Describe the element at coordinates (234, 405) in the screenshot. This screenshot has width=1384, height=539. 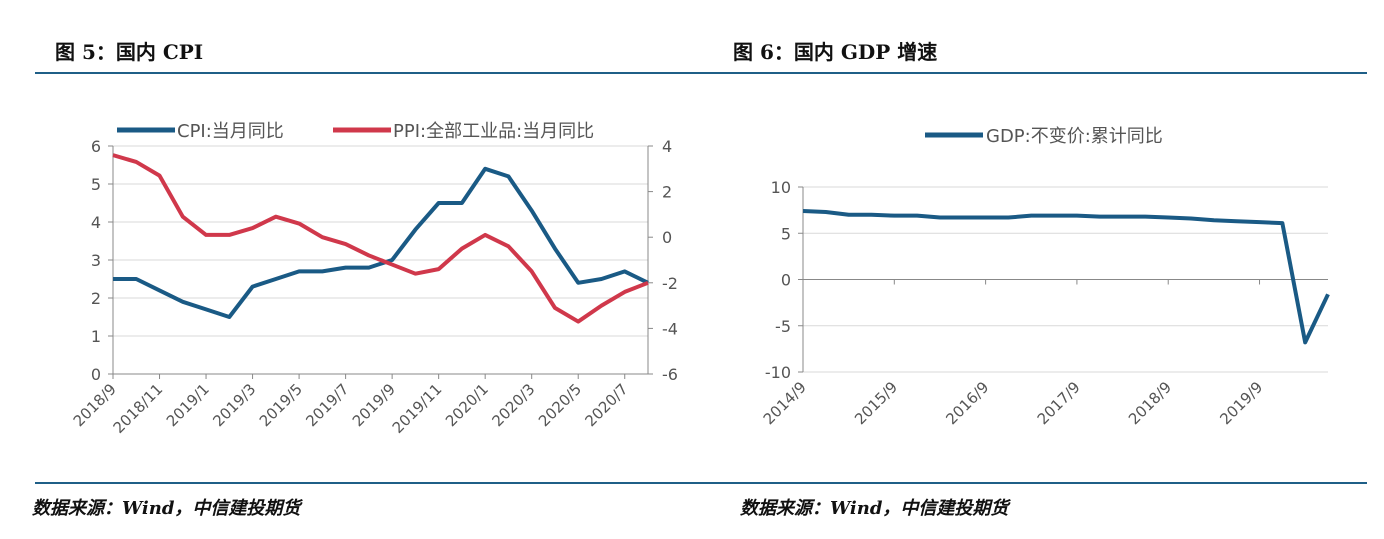
I see `x-tick-label: 2019/3` at that location.